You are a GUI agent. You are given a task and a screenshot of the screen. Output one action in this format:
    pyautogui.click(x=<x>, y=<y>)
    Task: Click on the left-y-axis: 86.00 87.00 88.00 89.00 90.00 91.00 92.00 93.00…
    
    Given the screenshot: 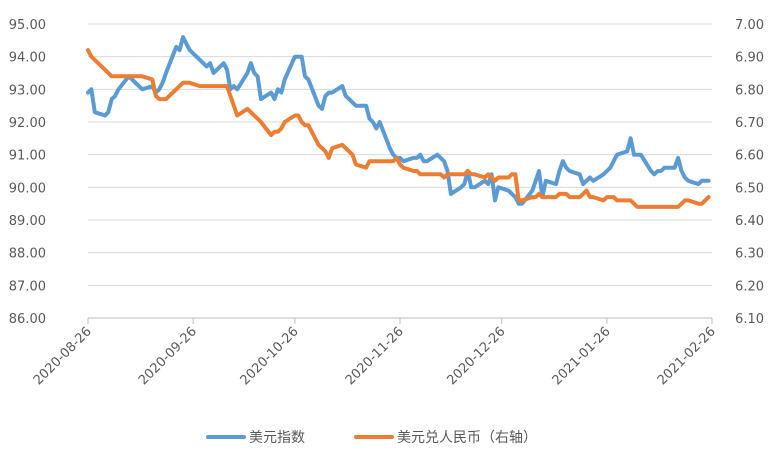 What is the action you would take?
    pyautogui.click(x=27, y=172)
    